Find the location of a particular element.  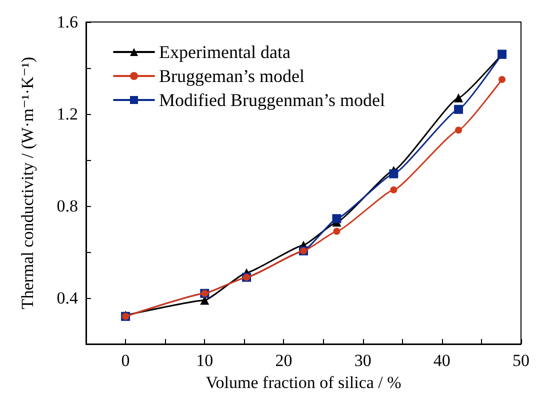

legend-label: Modified Bruggenman’s model is located at coordinates (272, 100).